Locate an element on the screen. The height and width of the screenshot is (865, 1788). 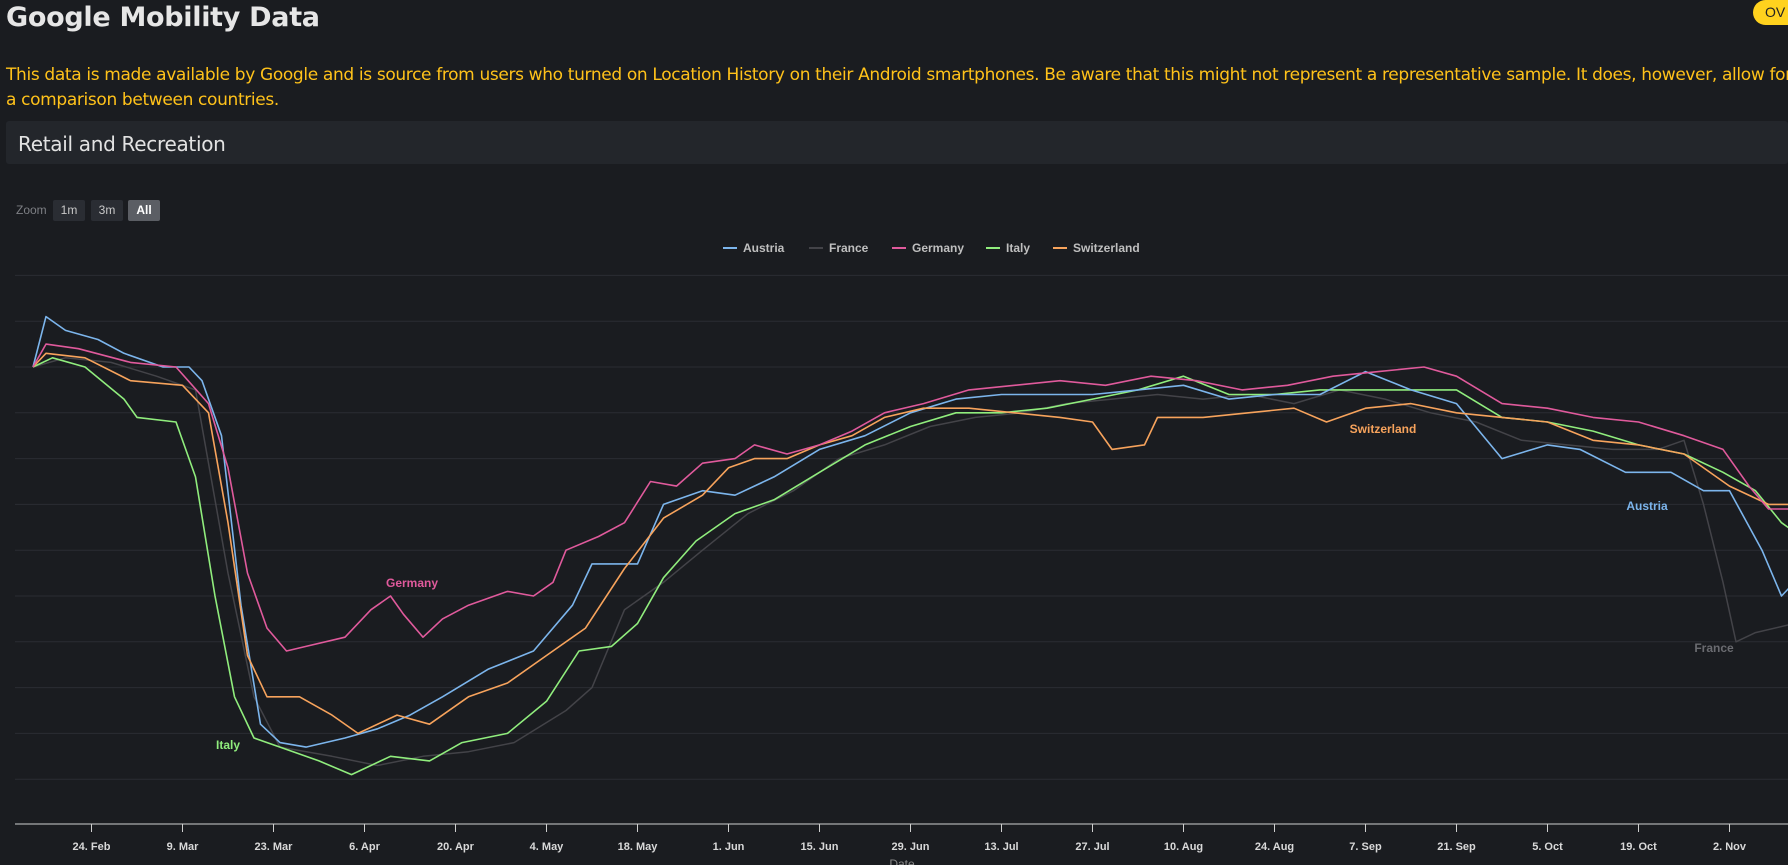
series-label-italy: Italy is located at coordinates (228, 745).